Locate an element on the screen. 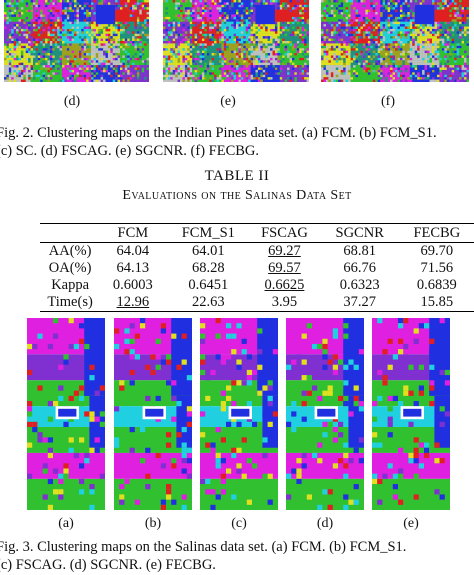  fig2-label-f: (f) is located at coordinates (388, 101).